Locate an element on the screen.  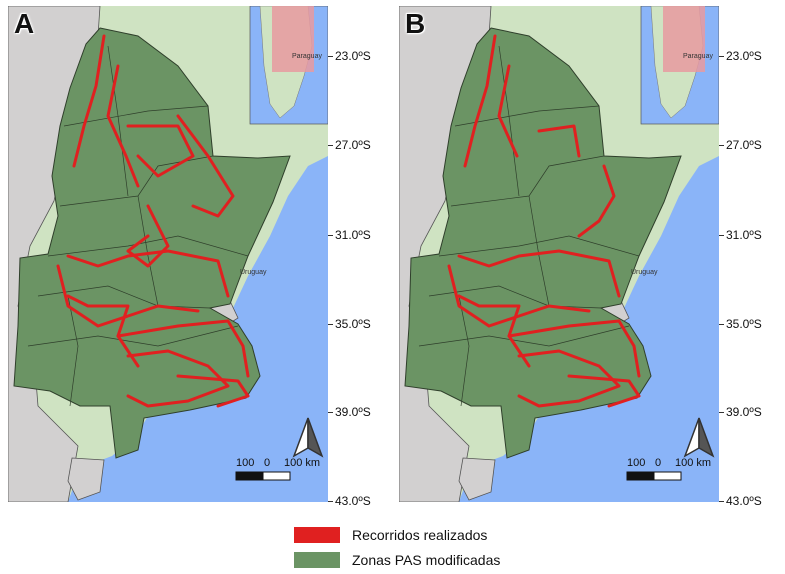
legend-item-zones: Zonas PAS modificadas is located at coordinates (397, 560).